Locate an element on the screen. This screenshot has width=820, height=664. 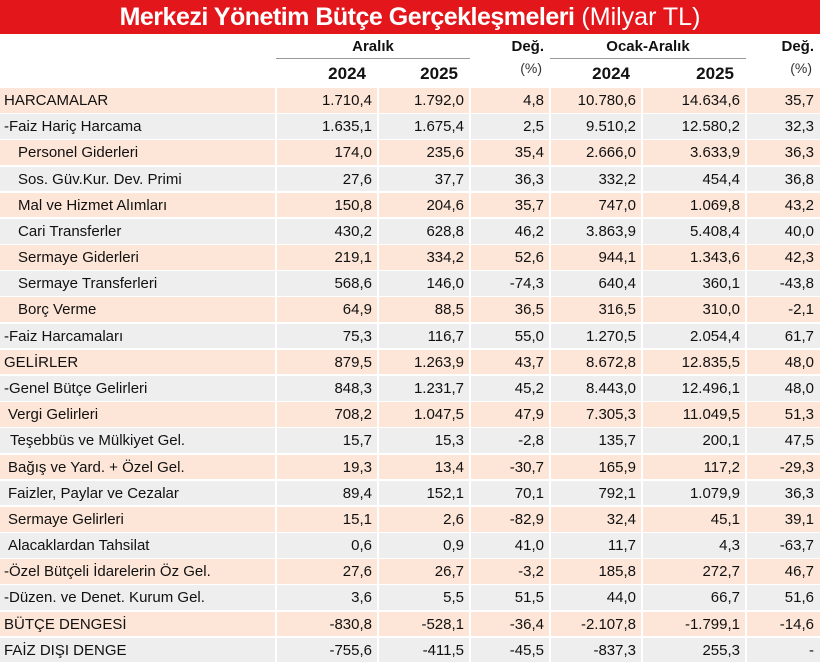
cell-value: 51,6 is located at coordinates (799, 598).